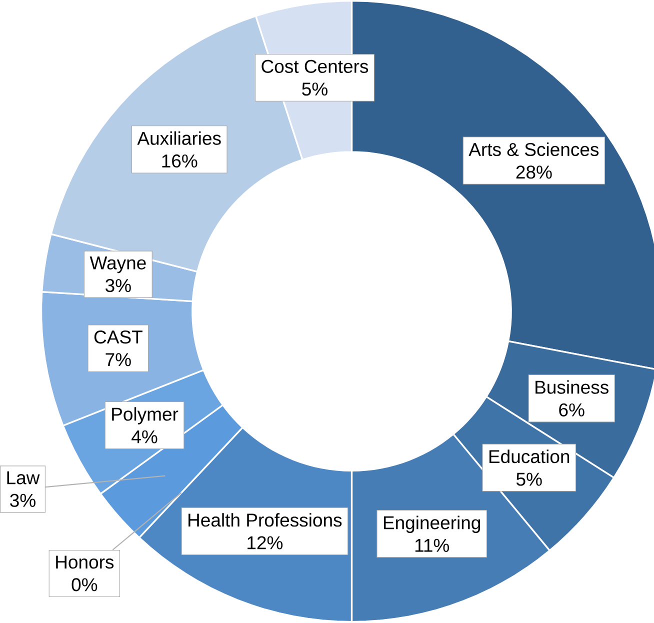  What do you see at coordinates (572, 387) in the screenshot?
I see `slice-label: Business` at bounding box center [572, 387].